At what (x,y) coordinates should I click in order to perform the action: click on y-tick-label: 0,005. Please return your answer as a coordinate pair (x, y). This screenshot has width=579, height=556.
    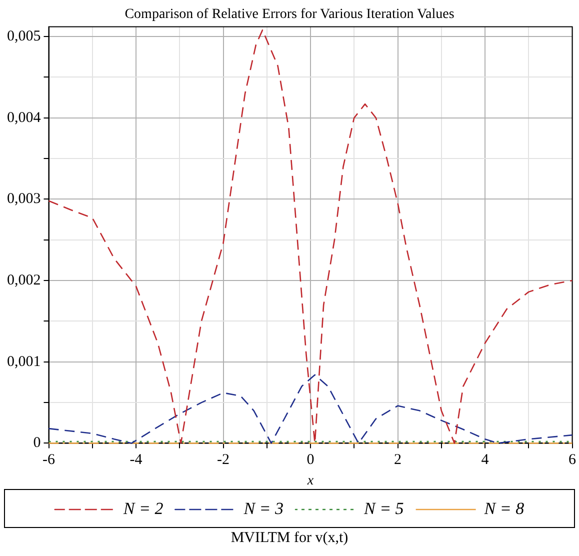
    Looking at the image, I should click on (24, 36).